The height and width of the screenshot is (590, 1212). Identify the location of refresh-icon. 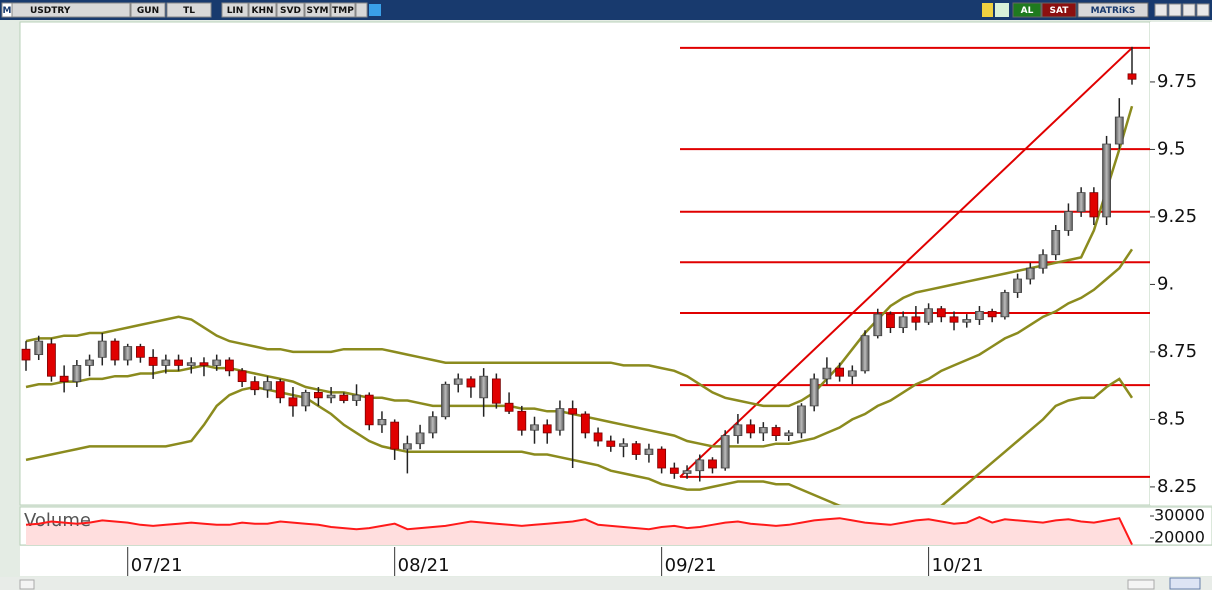
(1002, 10).